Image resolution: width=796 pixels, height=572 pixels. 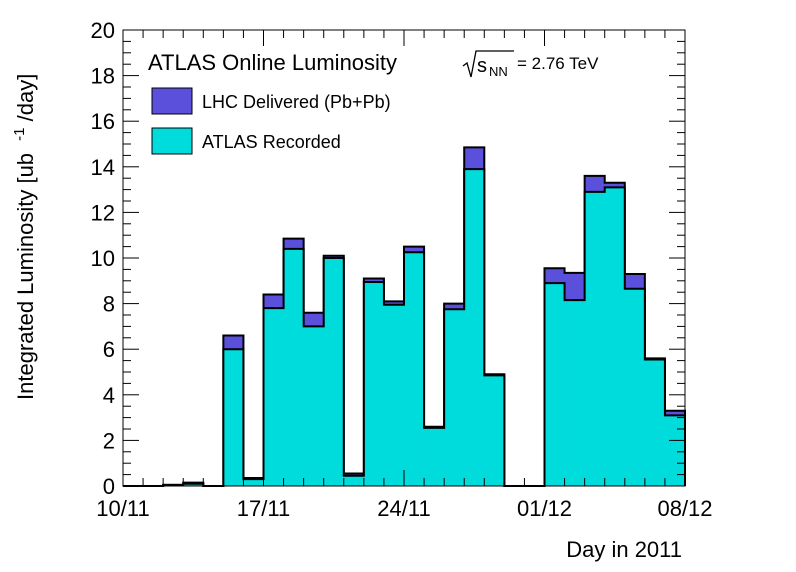 I want to click on x-tick-label: 08/12, so click(x=684, y=508).